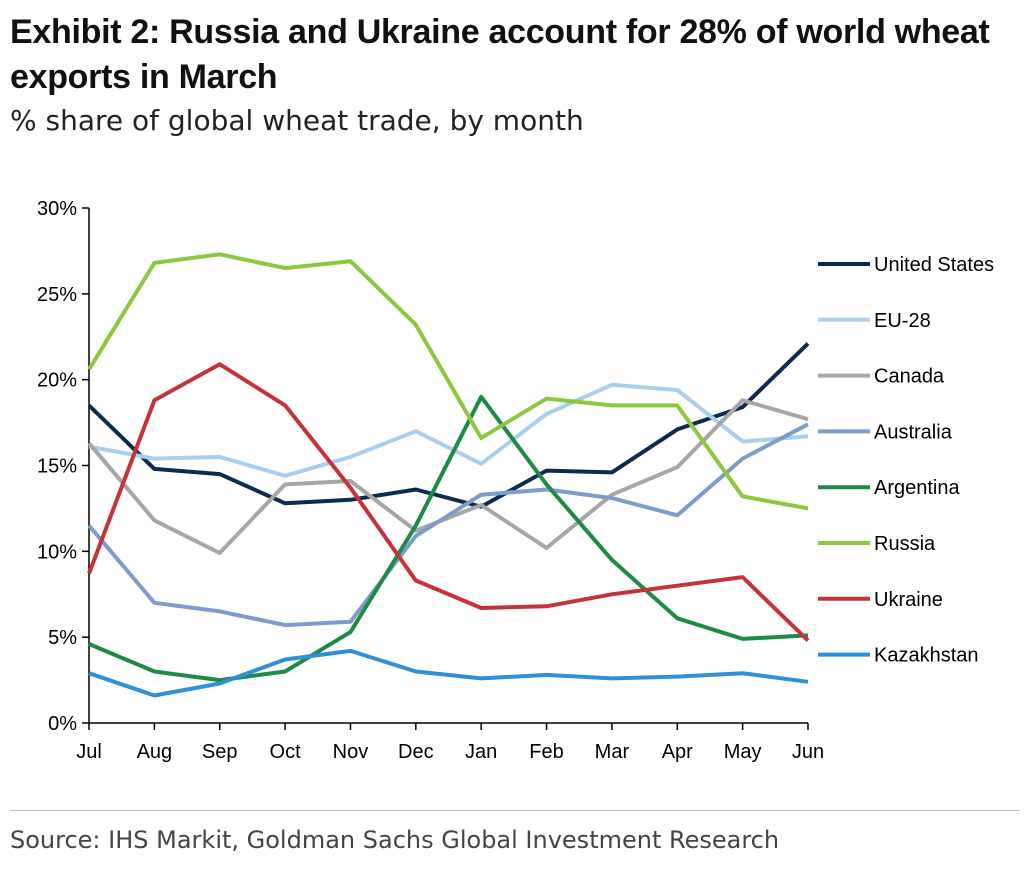  Describe the element at coordinates (286, 752) in the screenshot. I see `x-tick-label: Oct` at that location.